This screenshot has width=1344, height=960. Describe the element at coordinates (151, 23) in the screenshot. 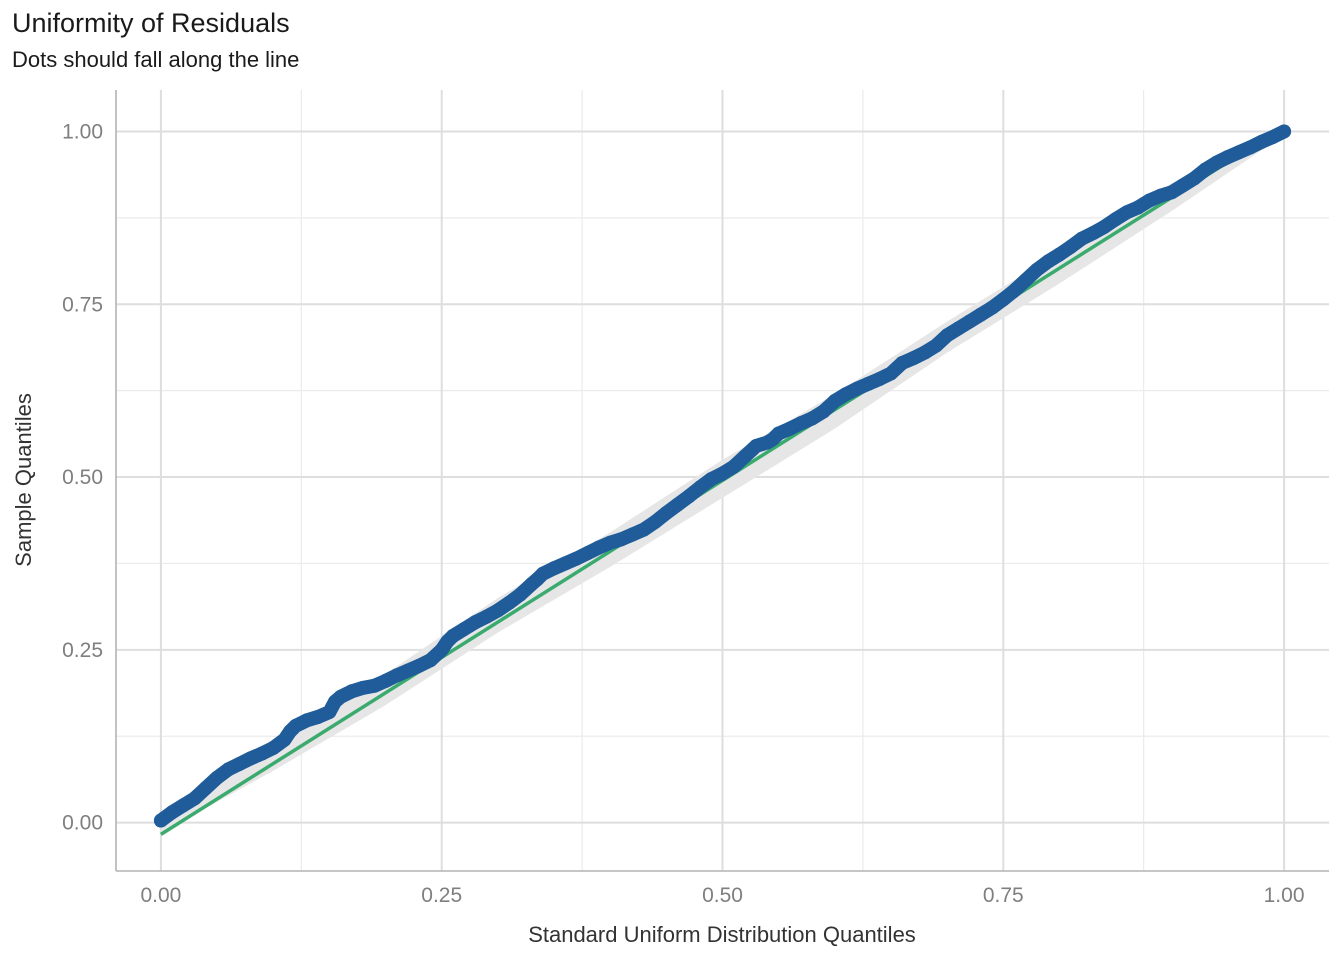

I see `chart-title: Uniformity of Residuals` at that location.